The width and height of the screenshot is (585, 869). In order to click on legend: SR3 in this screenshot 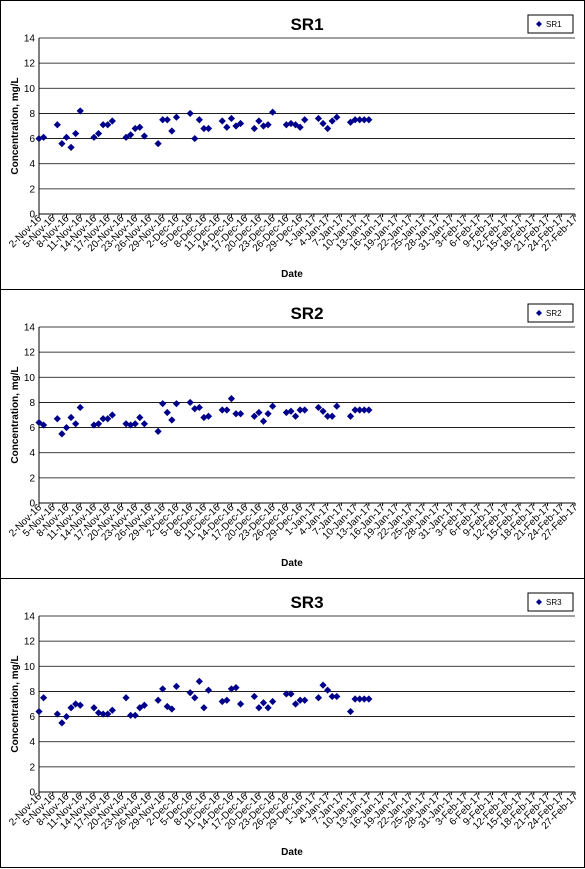, I will do `click(550, 602)`.